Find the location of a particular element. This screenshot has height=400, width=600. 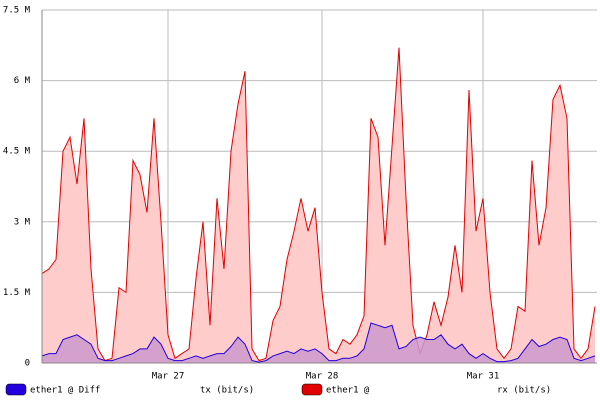

x-tick-label: Mar 28 is located at coordinates (322, 377).